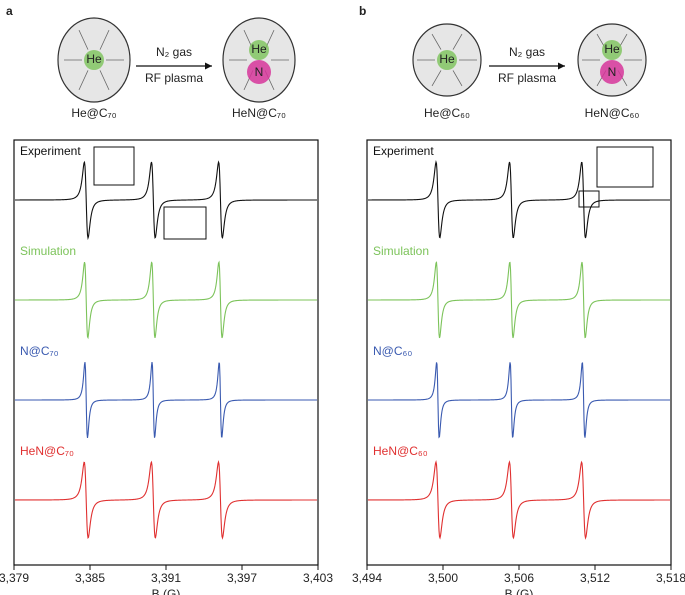 The image size is (685, 595). Describe the element at coordinates (519, 578) in the screenshot. I see `x-tick-label: 3,506` at that location.